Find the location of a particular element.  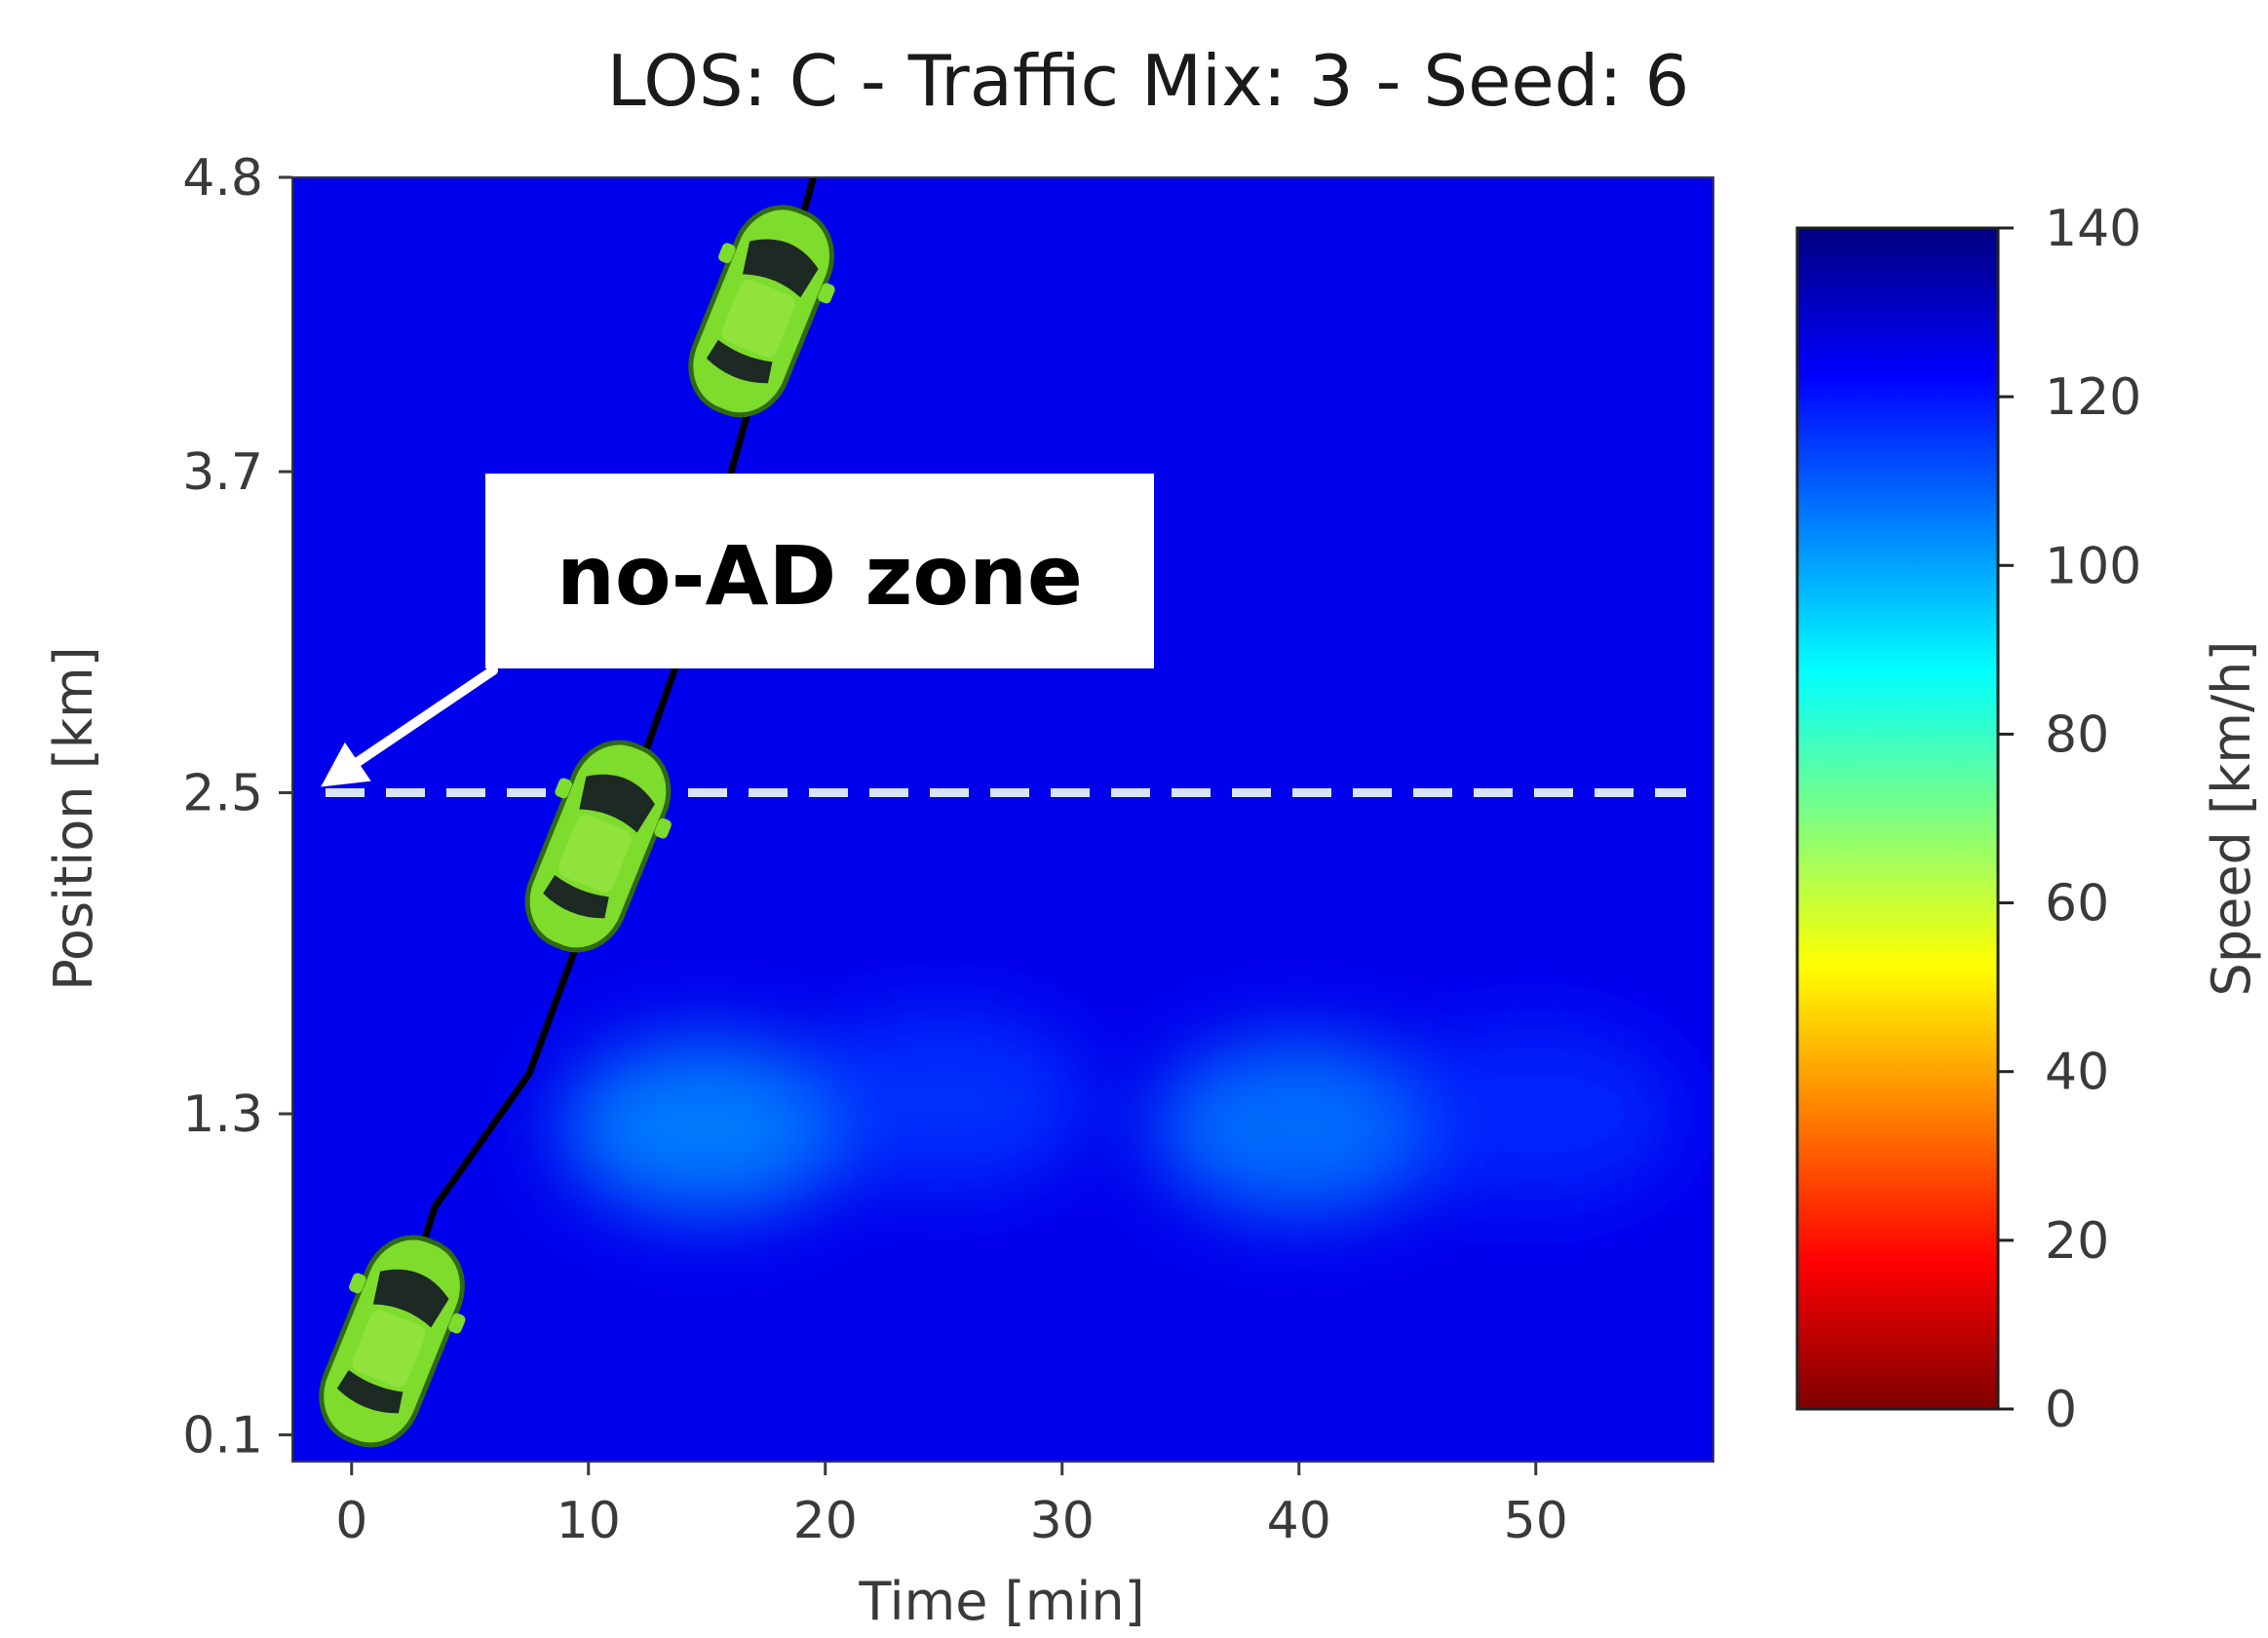

y-axis-label: Position [km] is located at coordinates (73, 818).